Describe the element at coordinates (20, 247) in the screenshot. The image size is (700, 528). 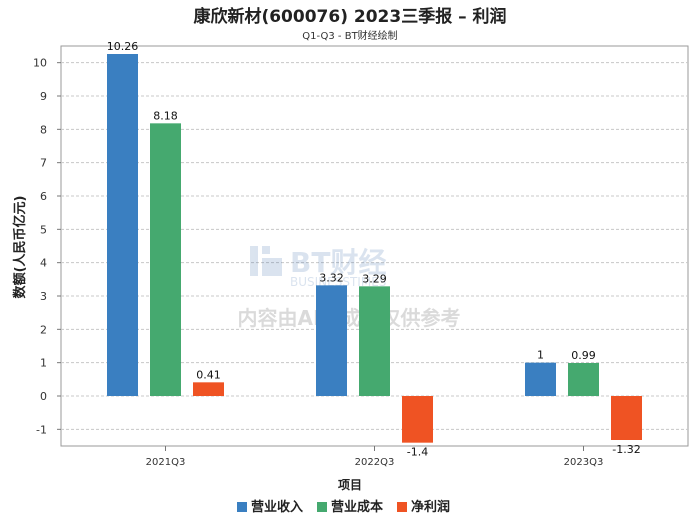
I see `y-axis-label: 数额(人民币亿元)` at that location.